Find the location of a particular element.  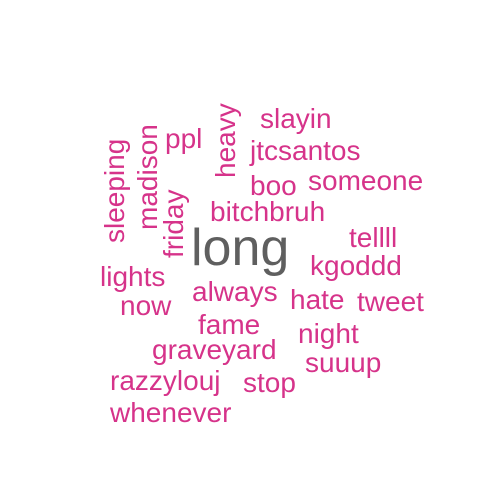

word-night: night is located at coordinates (328, 333).